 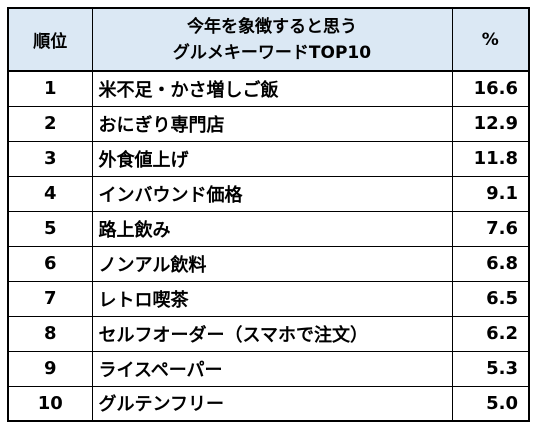 What do you see at coordinates (490, 88) in the screenshot?
I see `percent-cell: 16.6` at bounding box center [490, 88].